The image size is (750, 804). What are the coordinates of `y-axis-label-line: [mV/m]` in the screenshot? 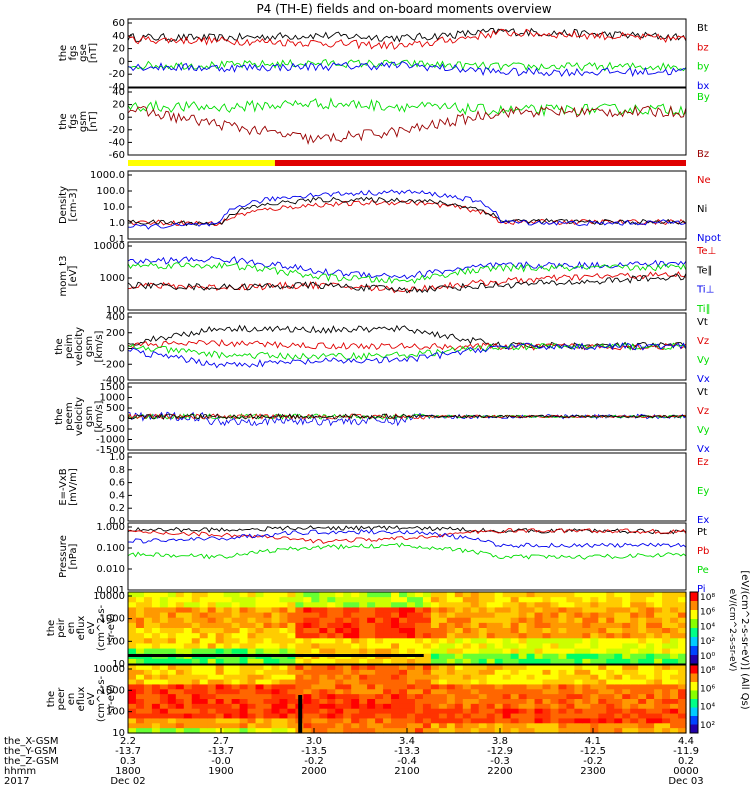 It's located at (73, 487).